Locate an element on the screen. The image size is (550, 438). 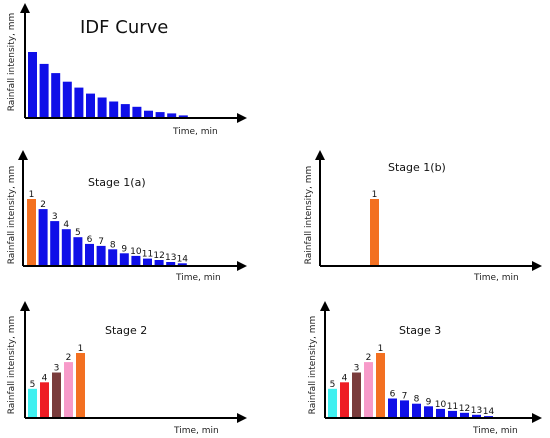
panel-title: Stage 2 is located at coordinates (126, 330).